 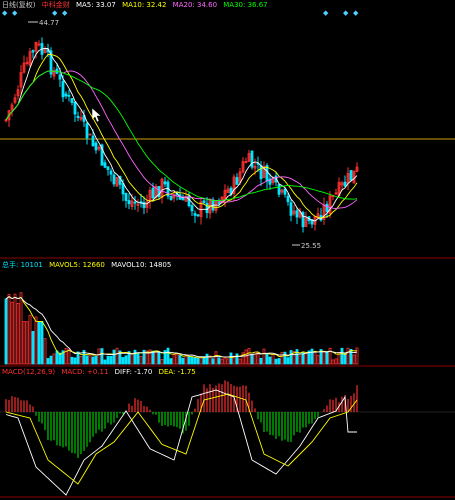 What do you see at coordinates (19, 5) in the screenshot?
I see `period-label: 日线(复权)` at bounding box center [19, 5].